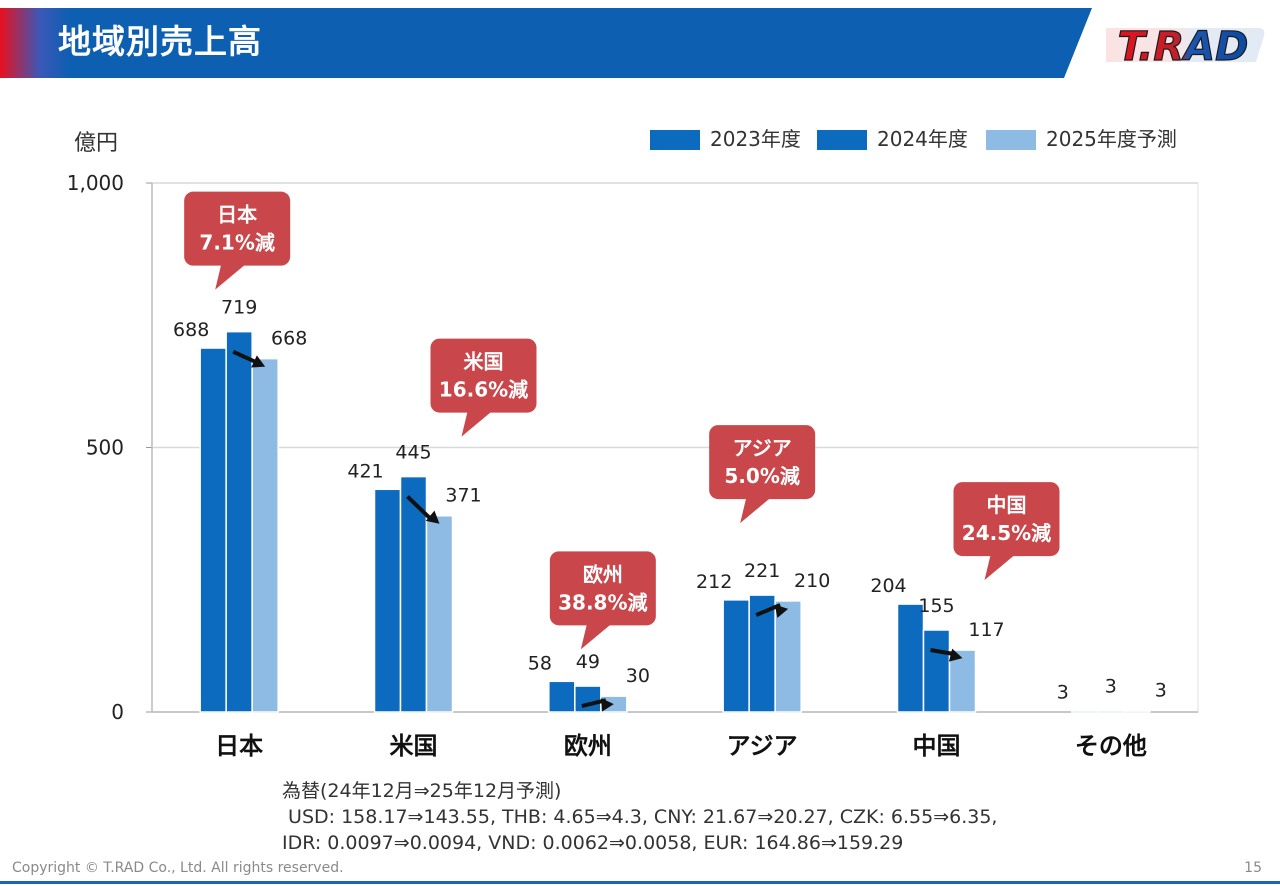 The image size is (1280, 886). I want to click on callout-region: 欧州, so click(603, 574).